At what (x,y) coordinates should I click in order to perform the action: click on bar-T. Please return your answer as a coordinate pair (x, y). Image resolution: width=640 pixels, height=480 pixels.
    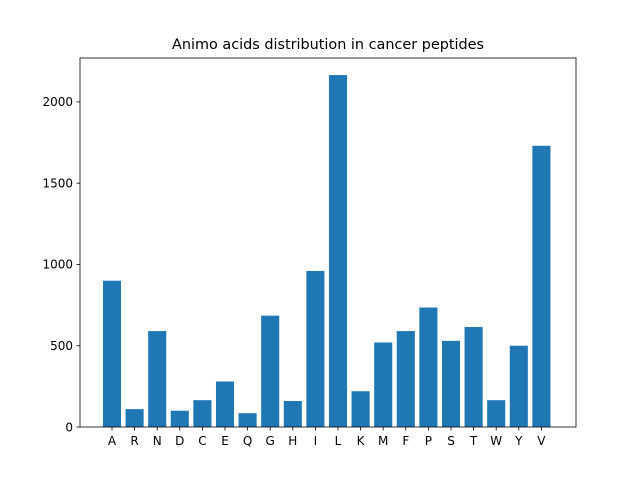
    Looking at the image, I should click on (473, 377).